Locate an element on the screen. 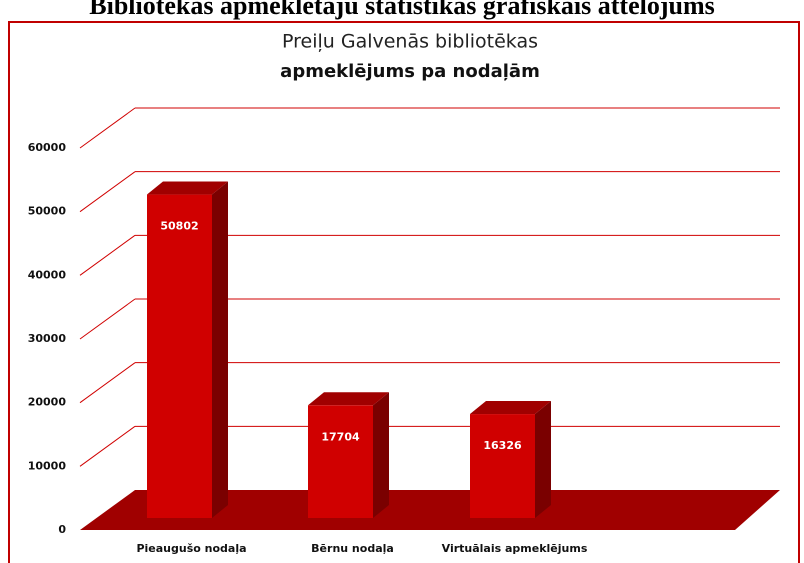 The width and height of the screenshot is (804, 563). chart-title: Preiļu Galvenās bibliotēkas is located at coordinates (410, 42).